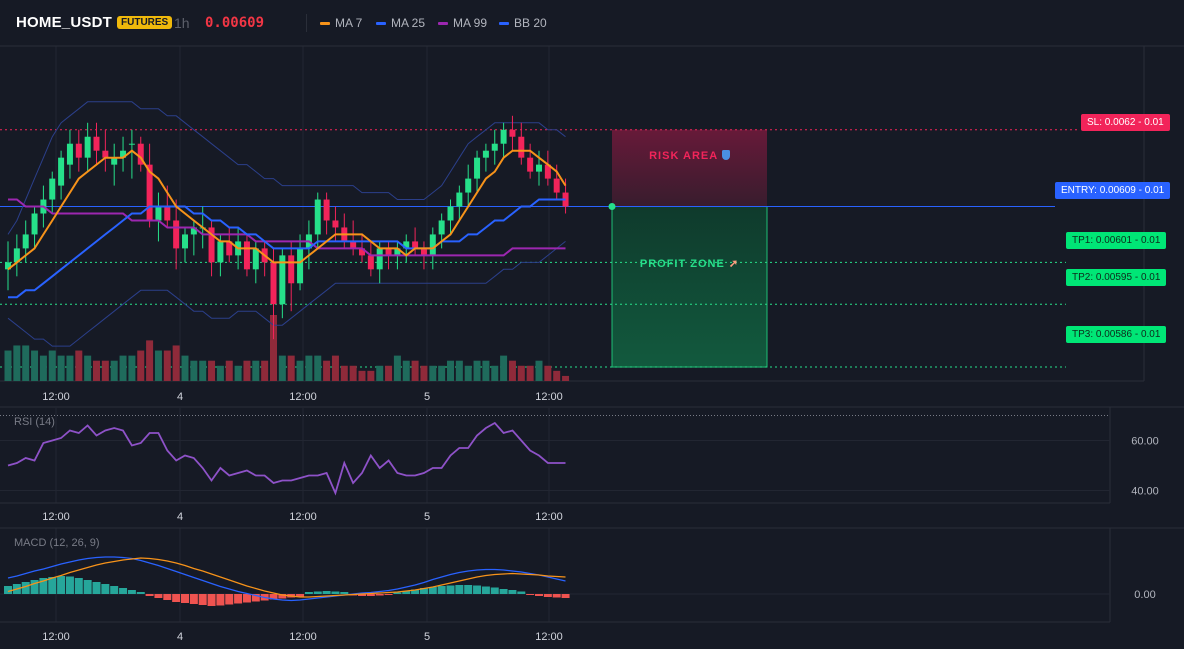 This screenshot has height=649, width=1184. What do you see at coordinates (400, 23) in the screenshot?
I see `legend-ma25: MA 25` at bounding box center [400, 23].